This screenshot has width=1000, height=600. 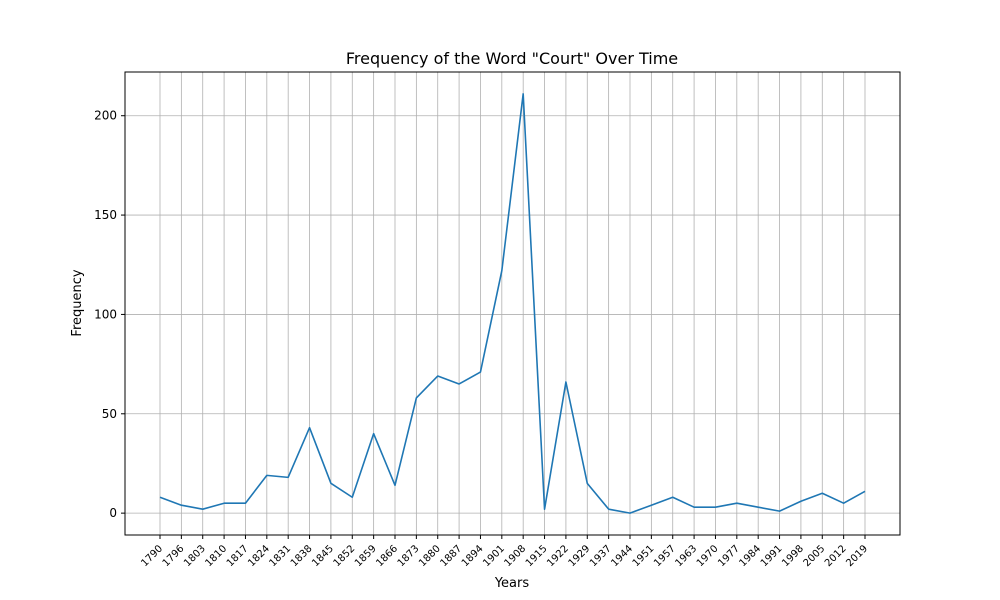 What do you see at coordinates (259, 556) in the screenshot?
I see `x-tick-label: 1824` at bounding box center [259, 556].